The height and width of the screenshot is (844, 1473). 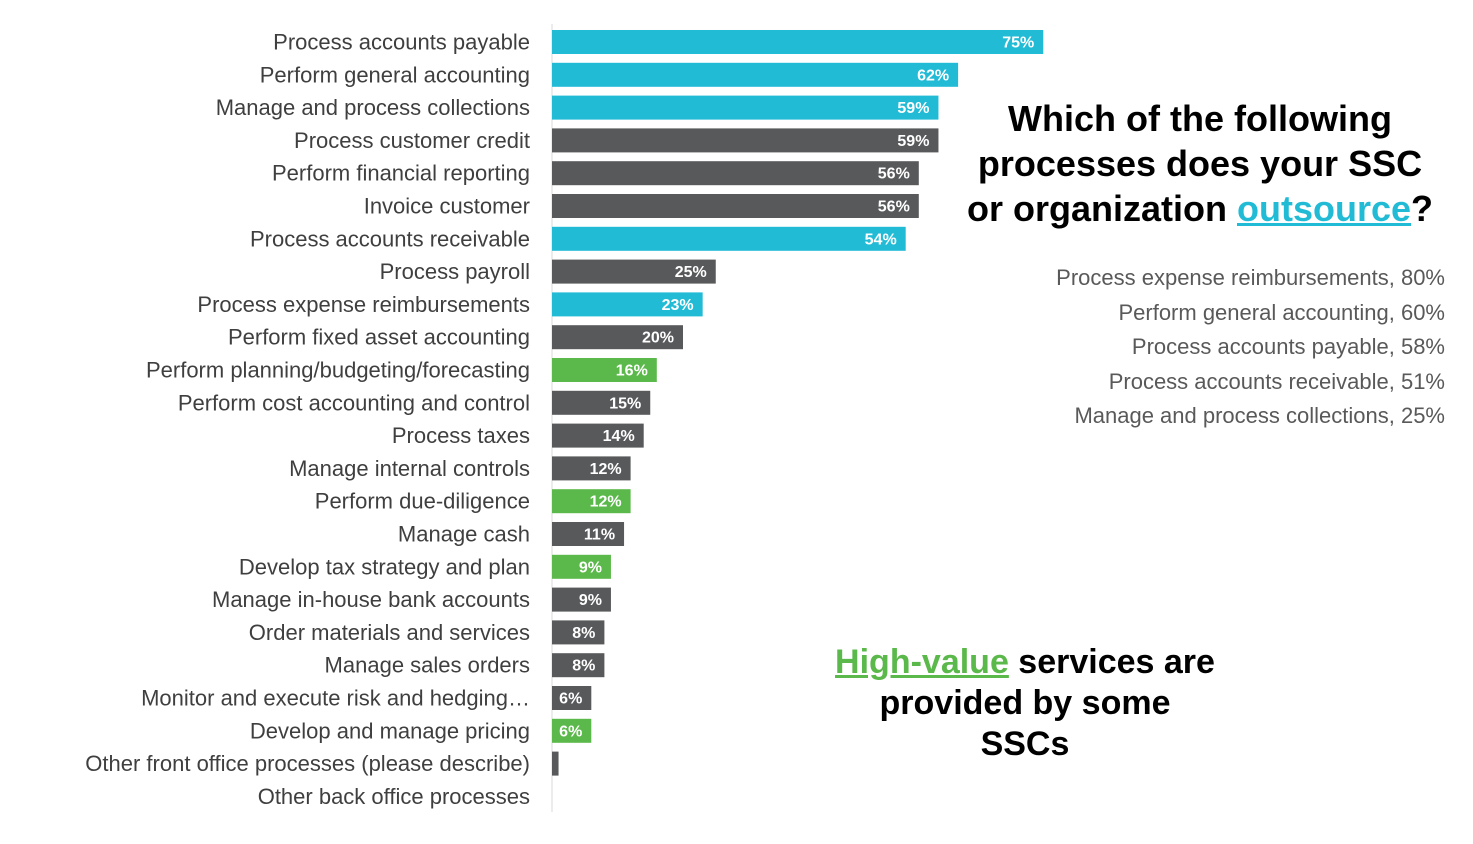 What do you see at coordinates (427, 665) in the screenshot?
I see `category-label: Manage sales orders` at bounding box center [427, 665].